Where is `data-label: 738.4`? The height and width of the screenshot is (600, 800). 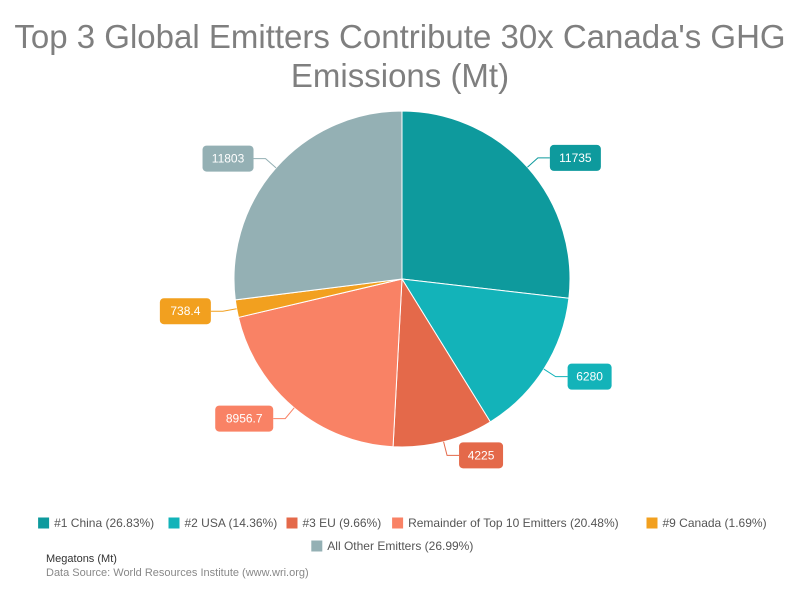
data-label: 738.4 is located at coordinates (185, 311).